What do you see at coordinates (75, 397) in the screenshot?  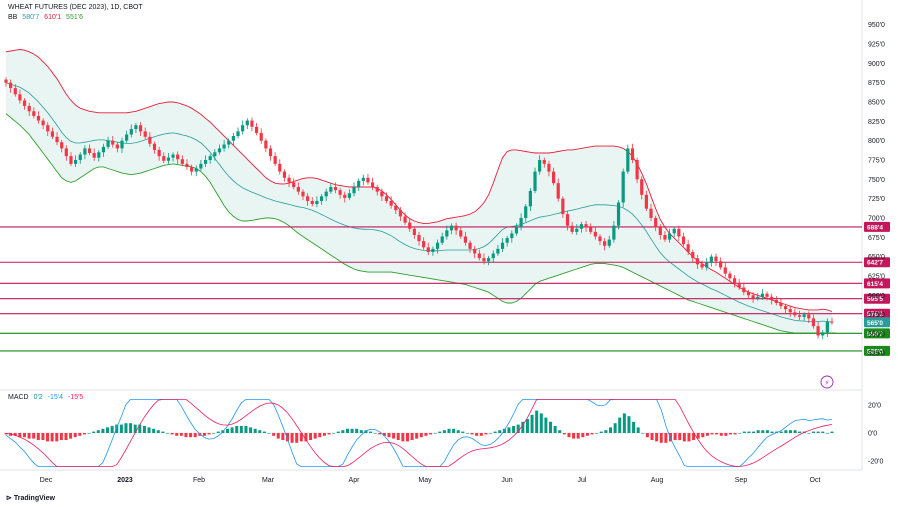 I see `macd-signal-value: -15'5` at bounding box center [75, 397].